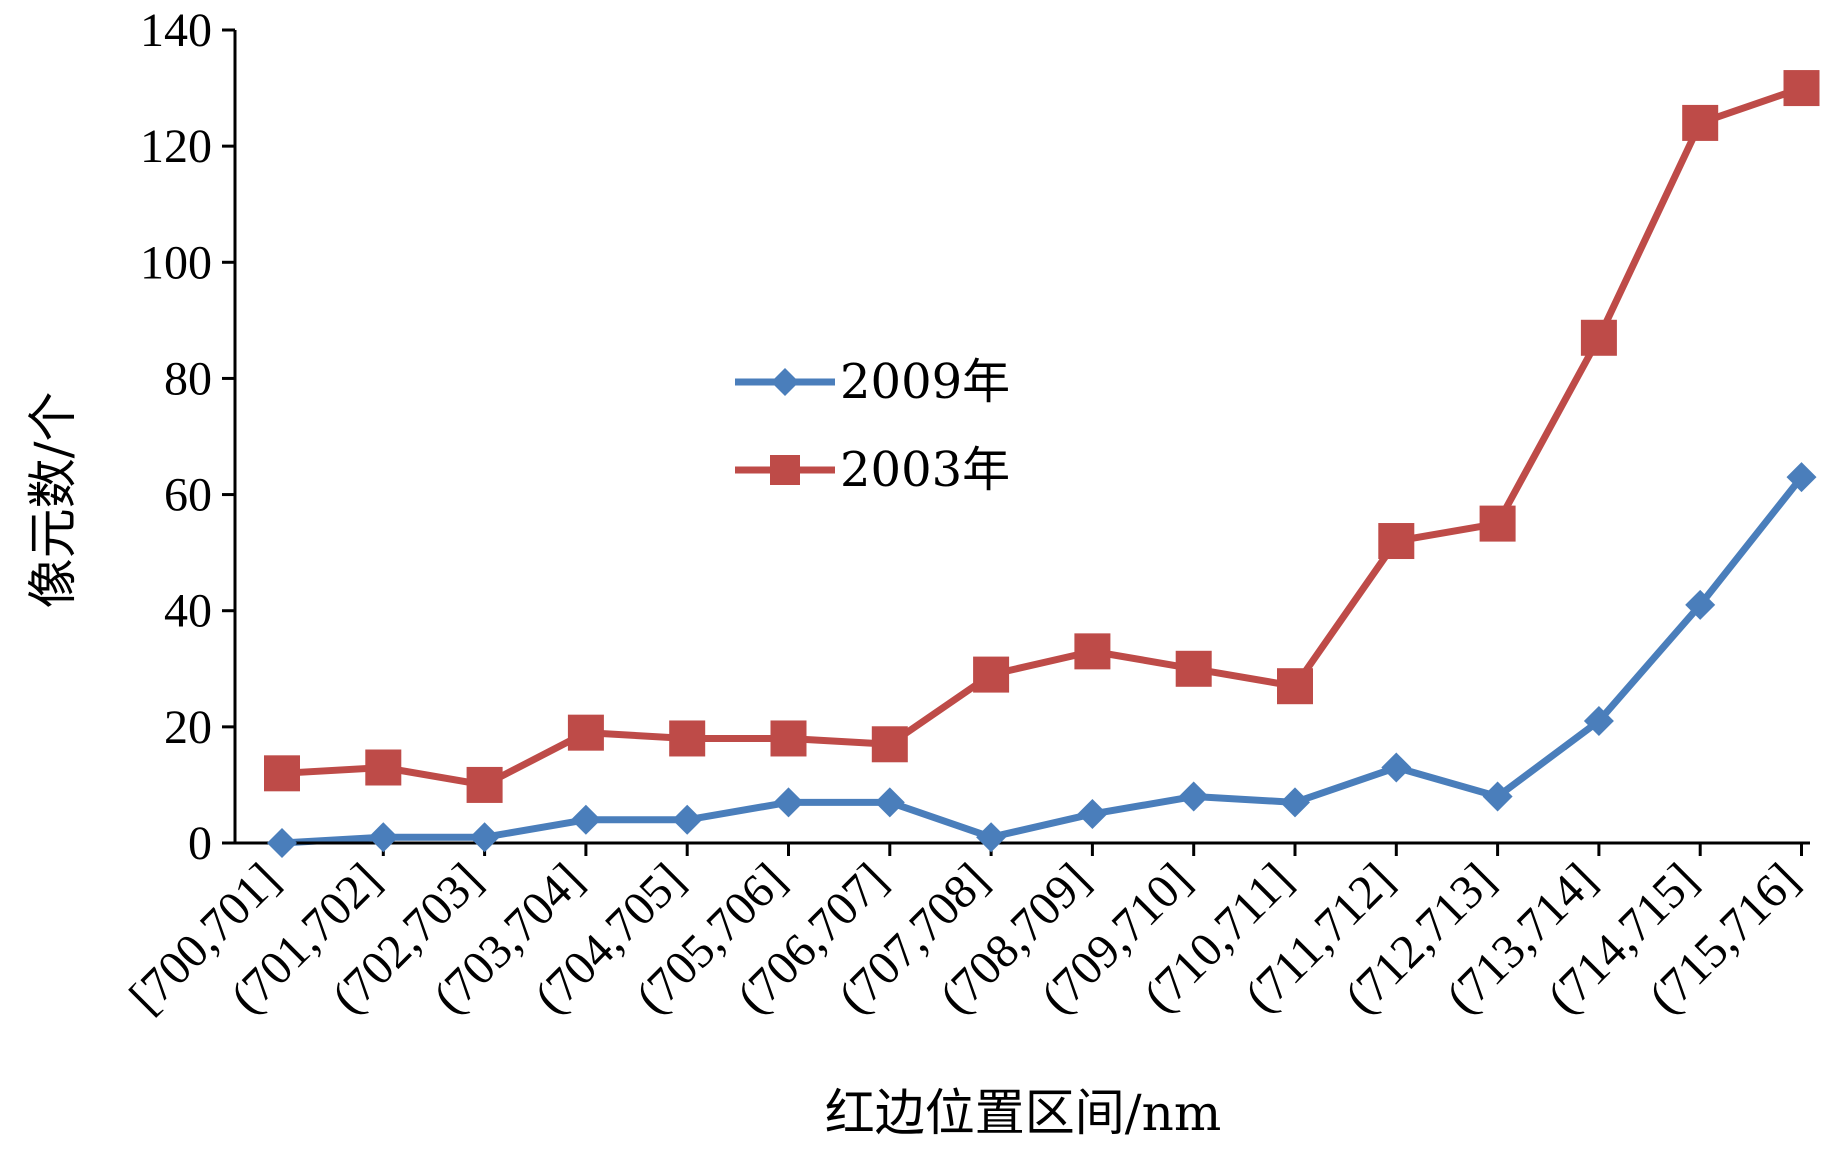 The width and height of the screenshot is (1843, 1154). I want to click on legend: 2009年 2003年, so click(872, 426).